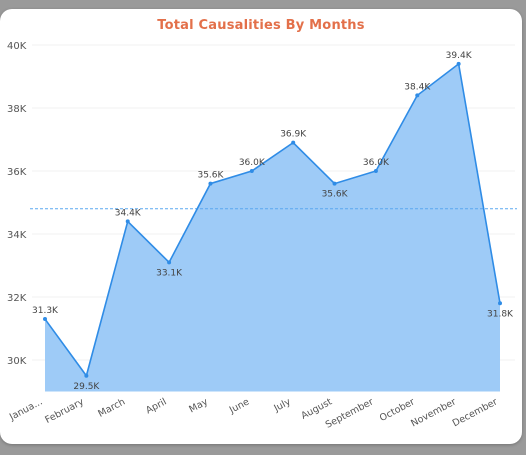 The width and height of the screenshot is (526, 455). What do you see at coordinates (111, 407) in the screenshot?
I see `x-tick-label: March` at bounding box center [111, 407].